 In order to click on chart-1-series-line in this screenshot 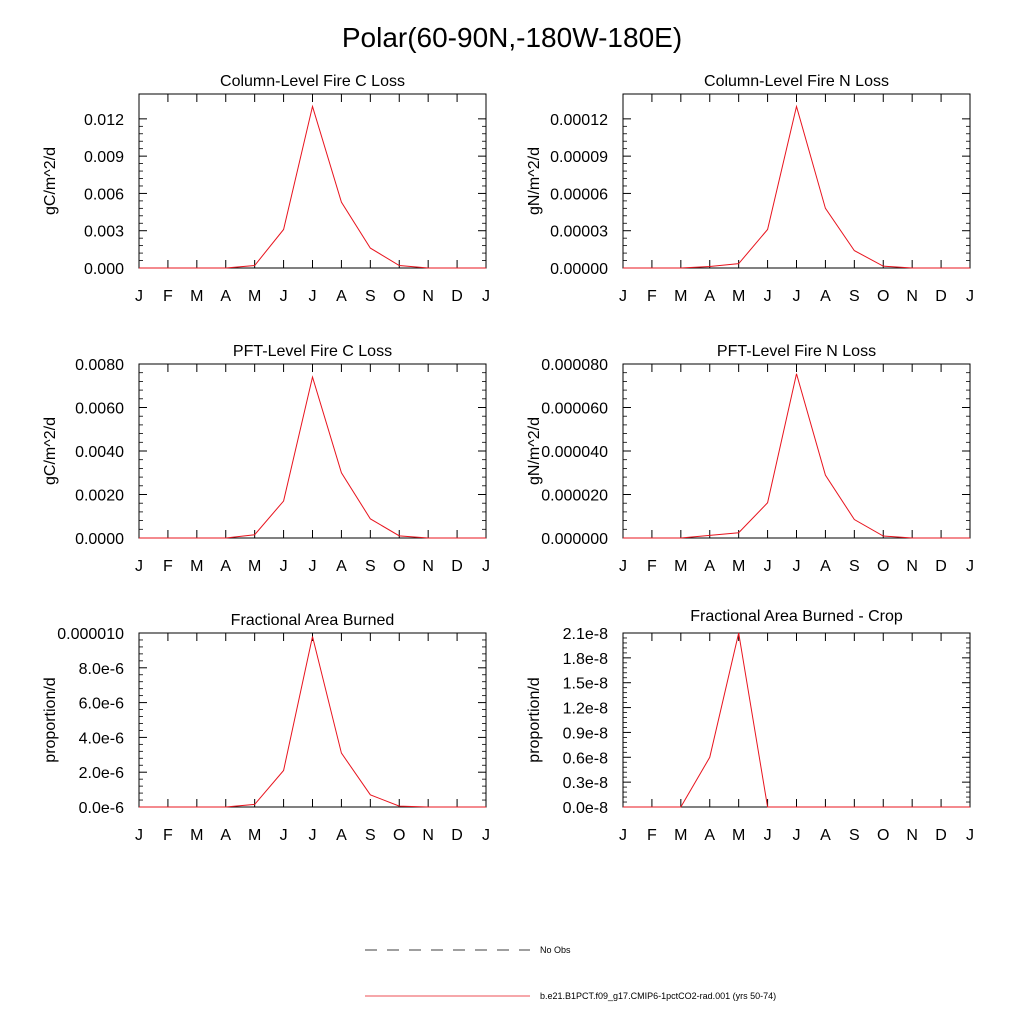, I will do `click(312, 186)`.